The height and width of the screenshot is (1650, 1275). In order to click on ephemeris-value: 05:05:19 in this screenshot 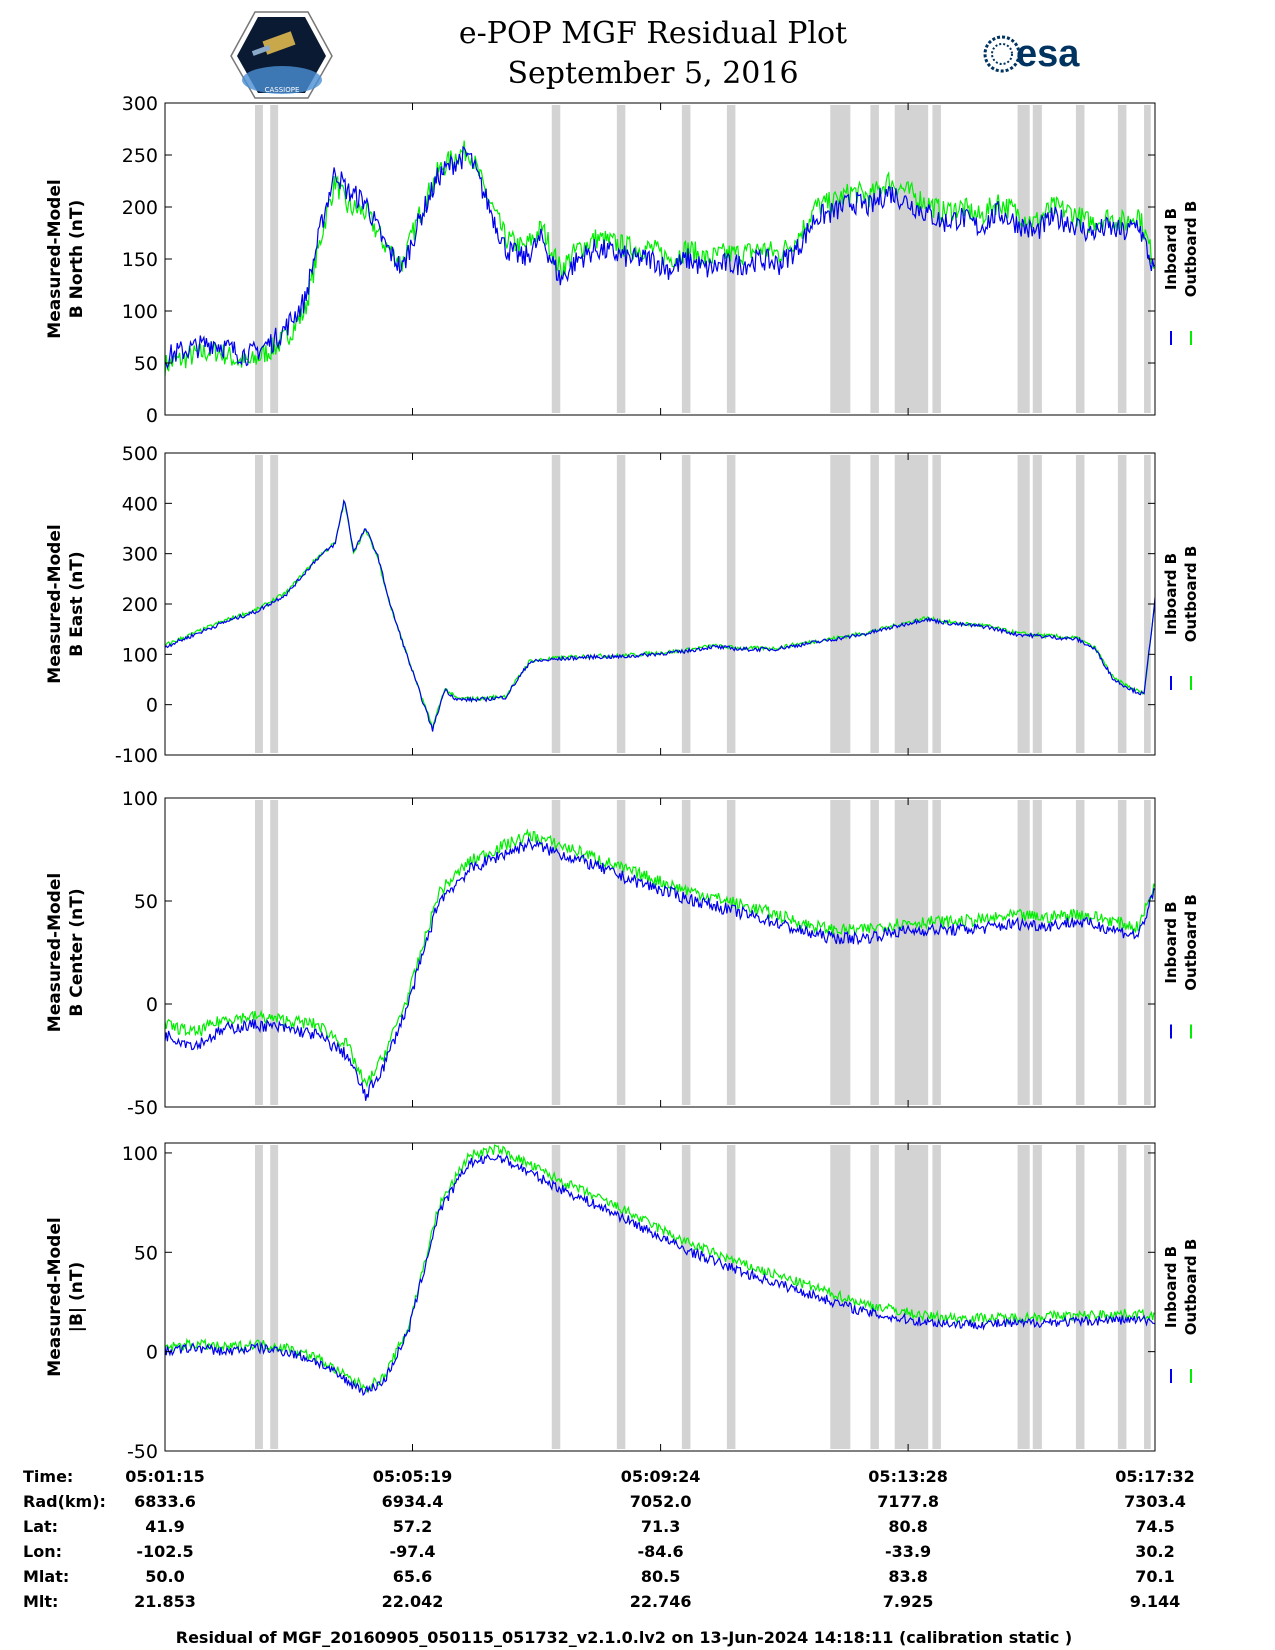, I will do `click(413, 1476)`.